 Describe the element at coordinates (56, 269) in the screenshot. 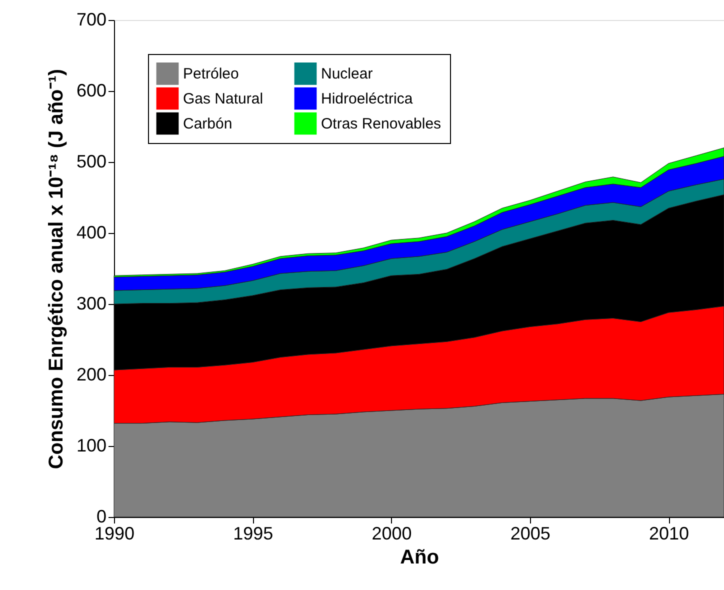

I see `y-axis-title: Consumo Enrgético anual x 10⁻¹⁸ (J año⁻¹)` at that location.